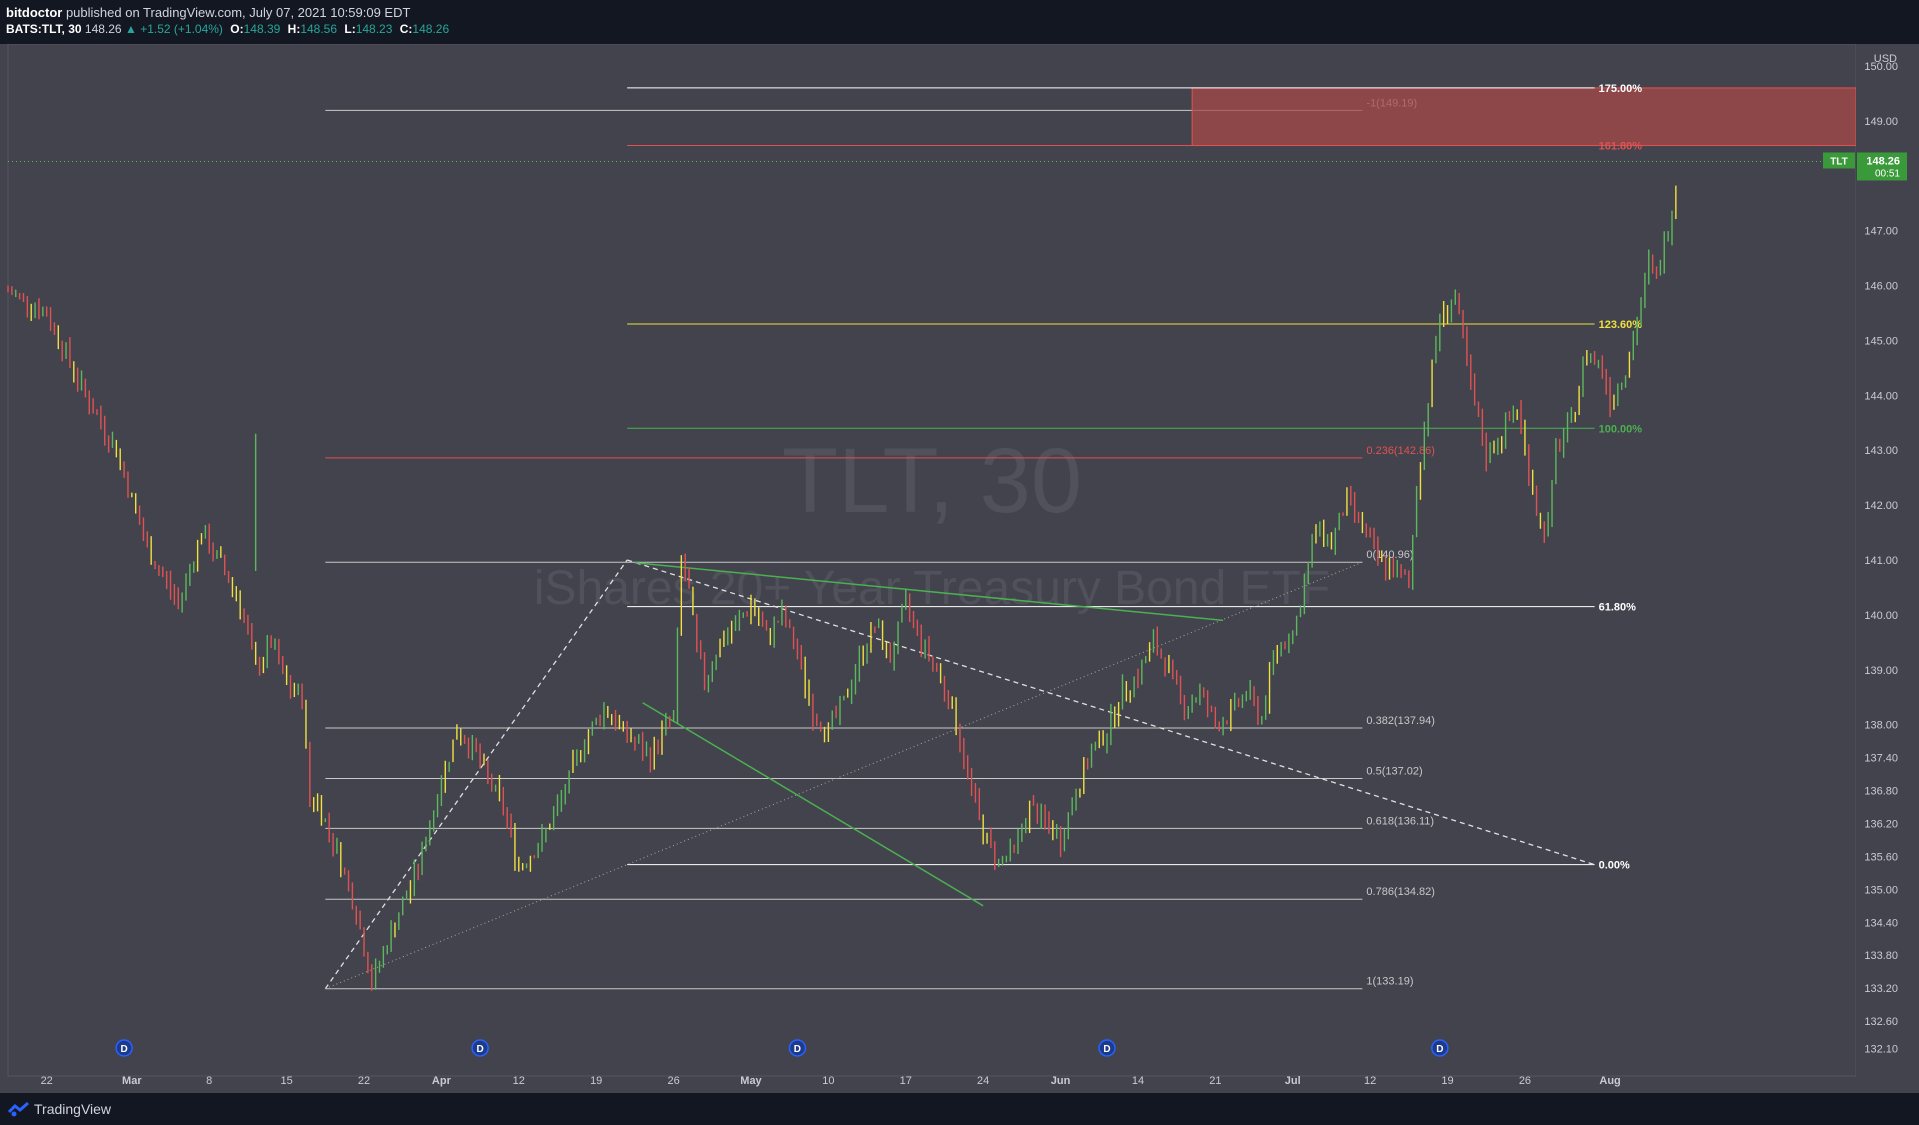 The image size is (1919, 1125). Describe the element at coordinates (406, 29) in the screenshot. I see `close-label: C:` at that location.